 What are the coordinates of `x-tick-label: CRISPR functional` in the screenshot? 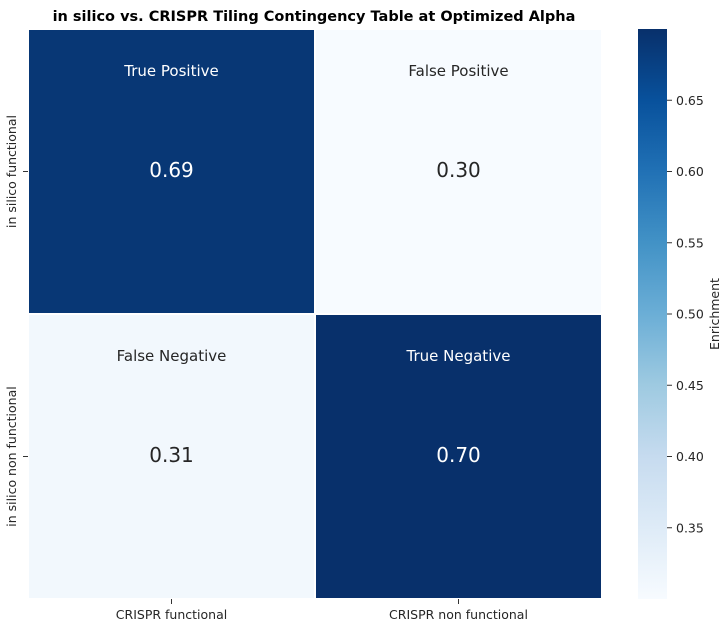 It's located at (171, 614).